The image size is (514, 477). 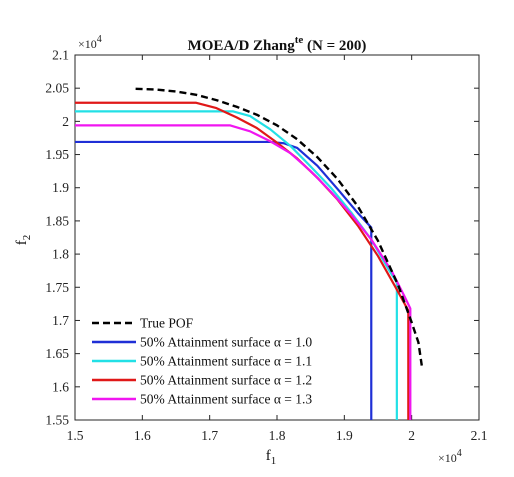 I want to click on y-tick-label: 1.65, so click(x=57, y=353).